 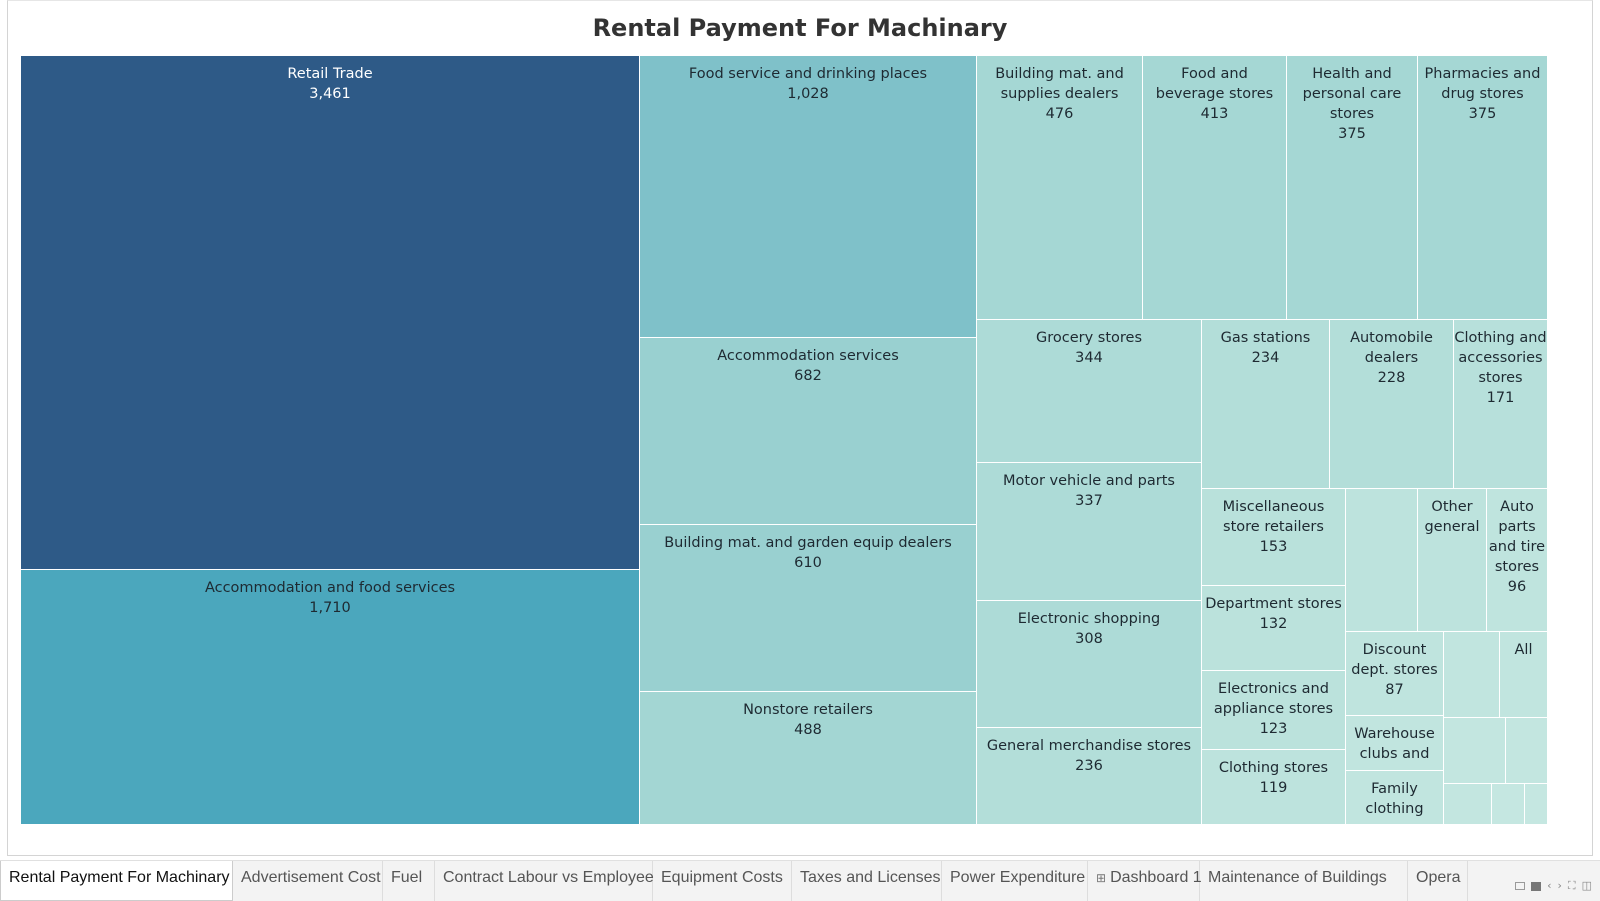 I want to click on treemap-cell-label: Accommodation services, so click(x=808, y=356).